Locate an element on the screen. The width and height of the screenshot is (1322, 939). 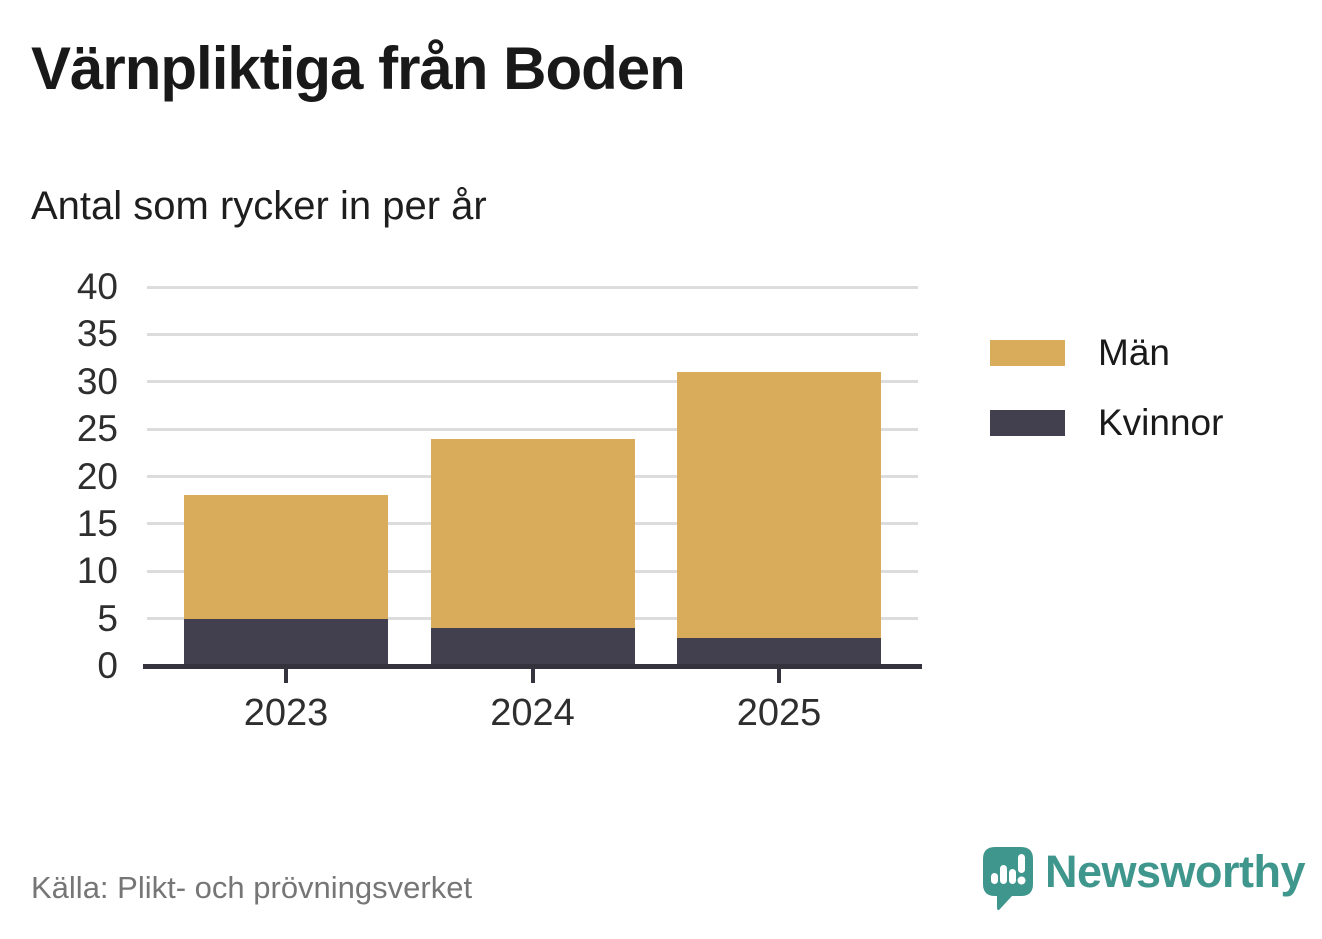
x-tick-label: 2025 is located at coordinates (779, 713).